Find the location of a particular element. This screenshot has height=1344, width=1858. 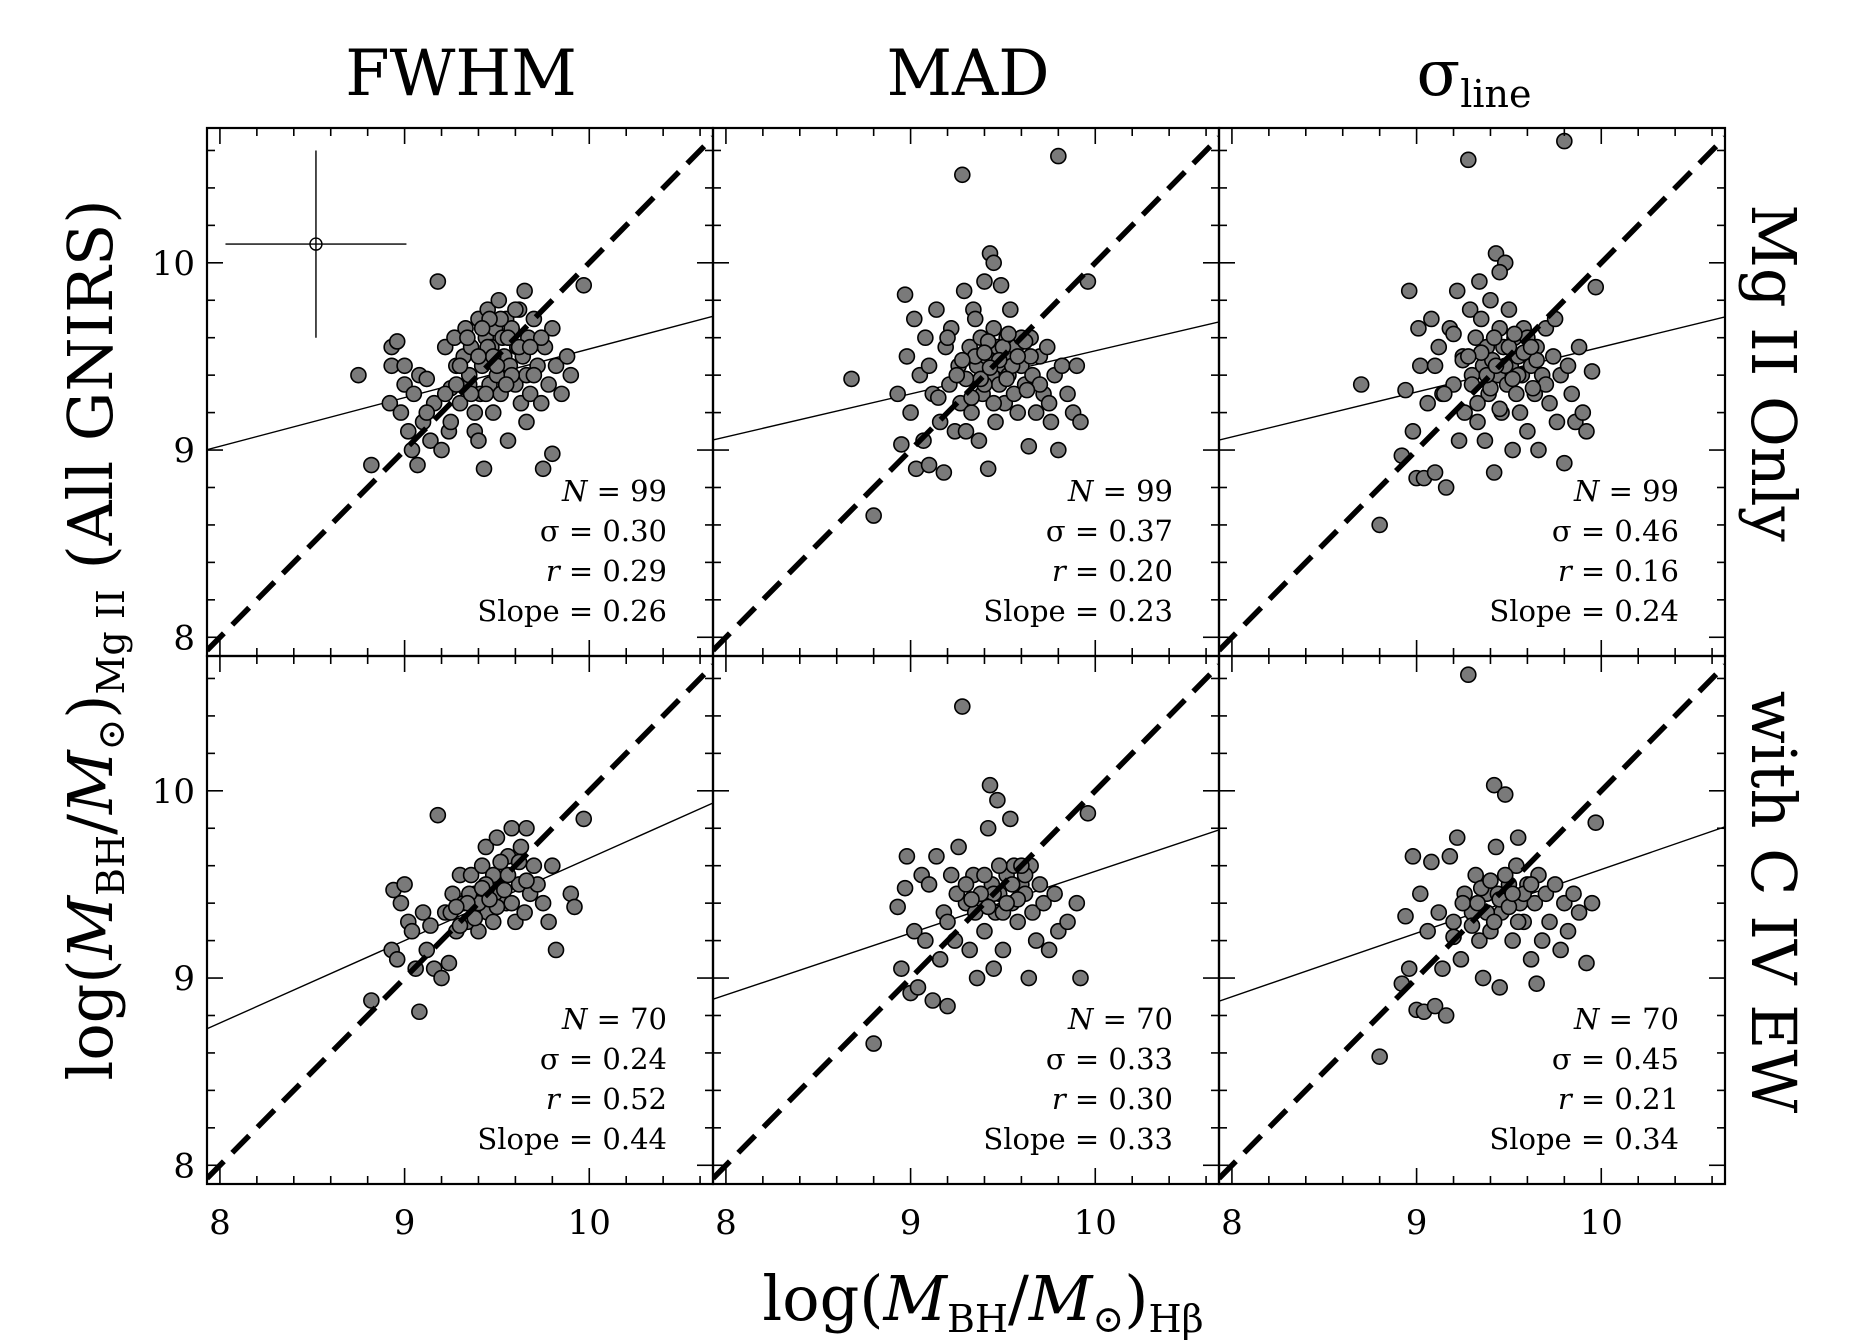

stat-r: r = 0.30 is located at coordinates (1112, 1099).